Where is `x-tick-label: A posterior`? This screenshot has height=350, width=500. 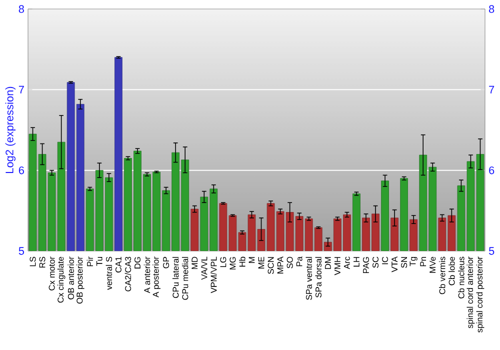
x-tick-label: A posterior is located at coordinates (156, 277).